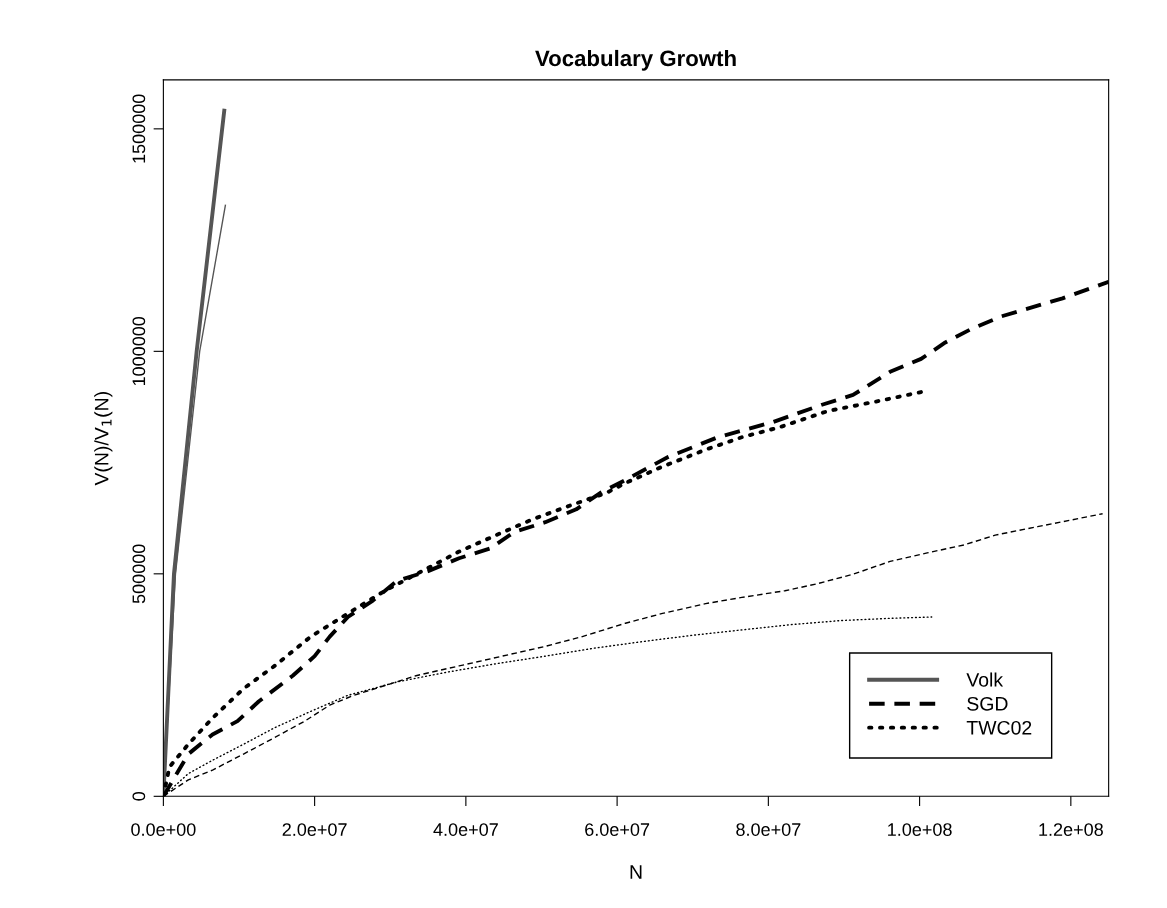 Image resolution: width=1167 pixels, height=908 pixels. I want to click on x-tick-label: 6.0e+07, so click(617, 829).